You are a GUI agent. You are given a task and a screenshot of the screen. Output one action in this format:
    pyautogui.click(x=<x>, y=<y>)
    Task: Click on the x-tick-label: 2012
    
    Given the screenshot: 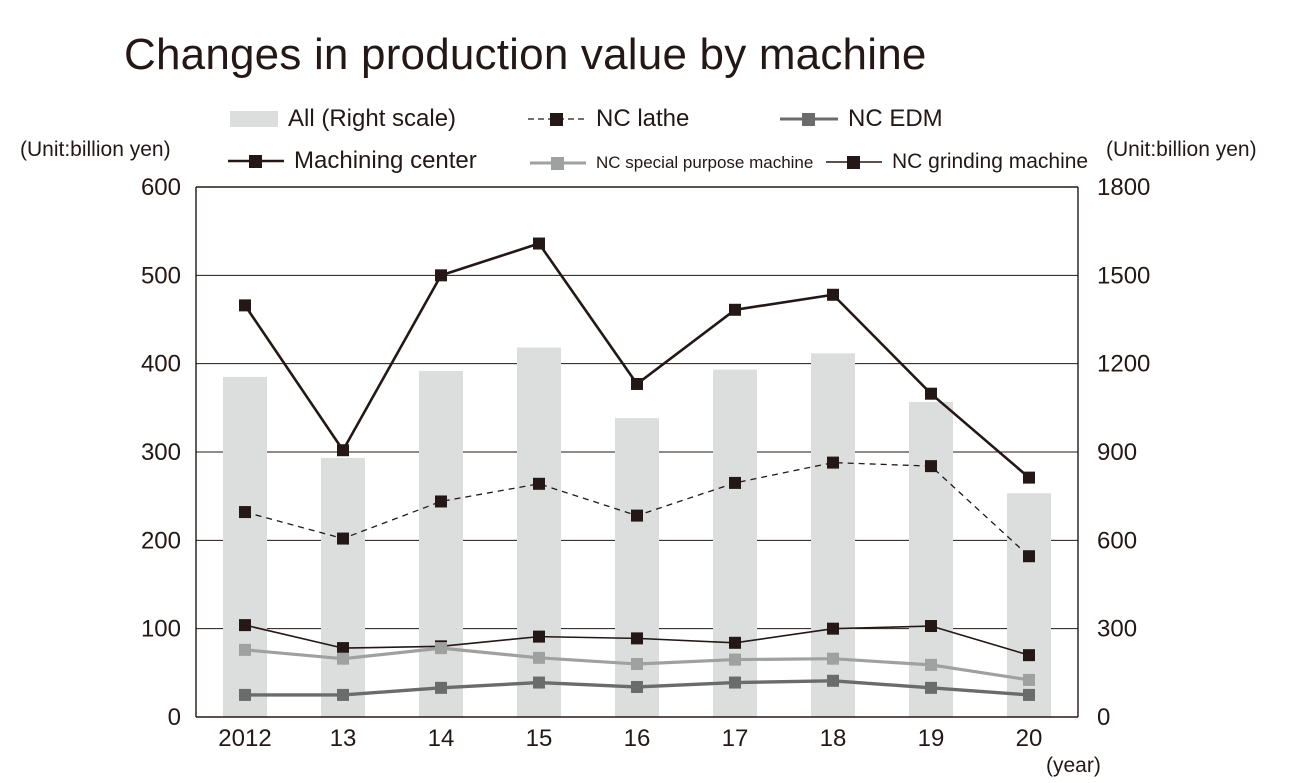 What is the action you would take?
    pyautogui.click(x=244, y=738)
    